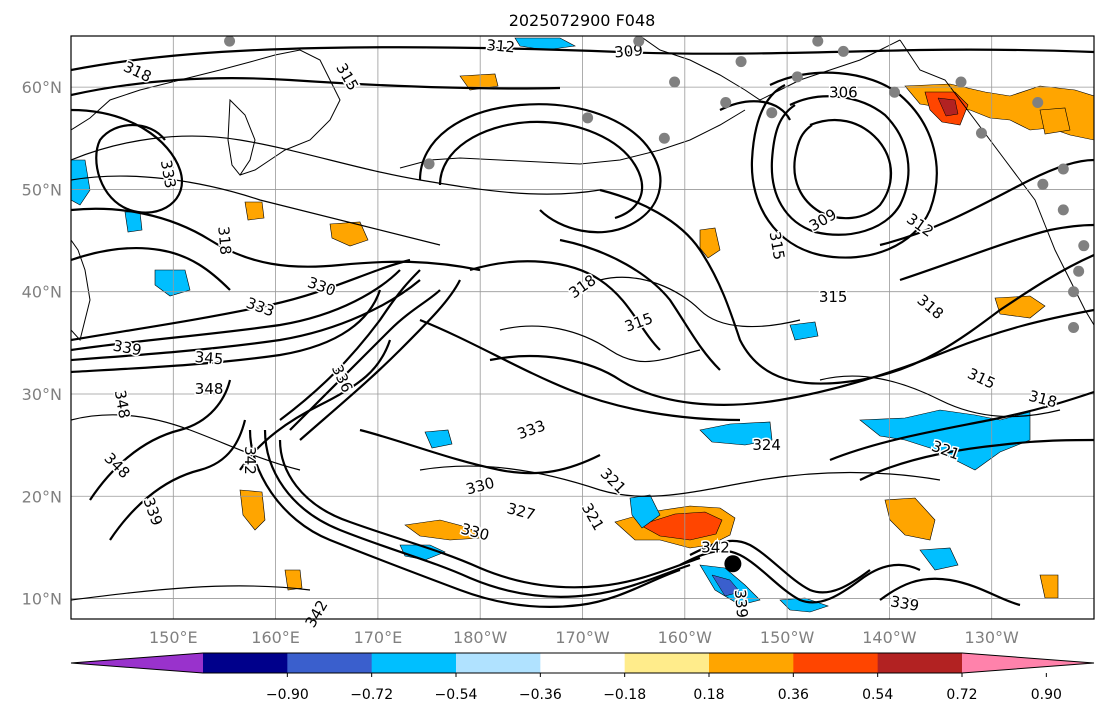  What do you see at coordinates (42, 87) in the screenshot?
I see `latitude-label: 60°N` at bounding box center [42, 87].